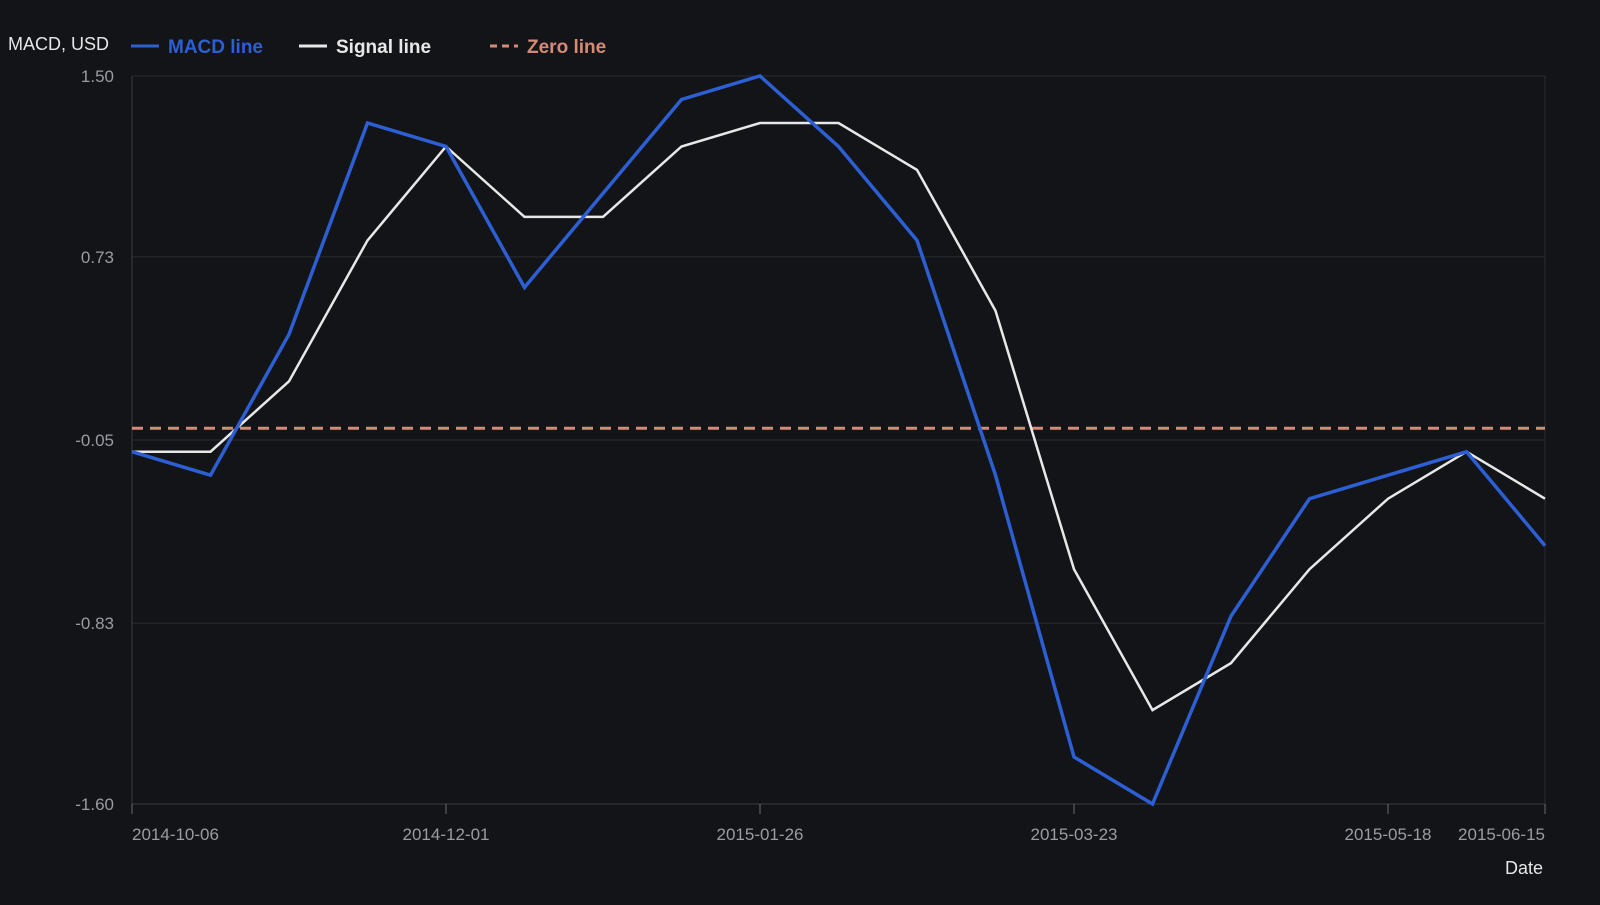 Image resolution: width=1600 pixels, height=905 pixels. Describe the element at coordinates (383, 47) in the screenshot. I see `legend-label: Signal line` at that location.